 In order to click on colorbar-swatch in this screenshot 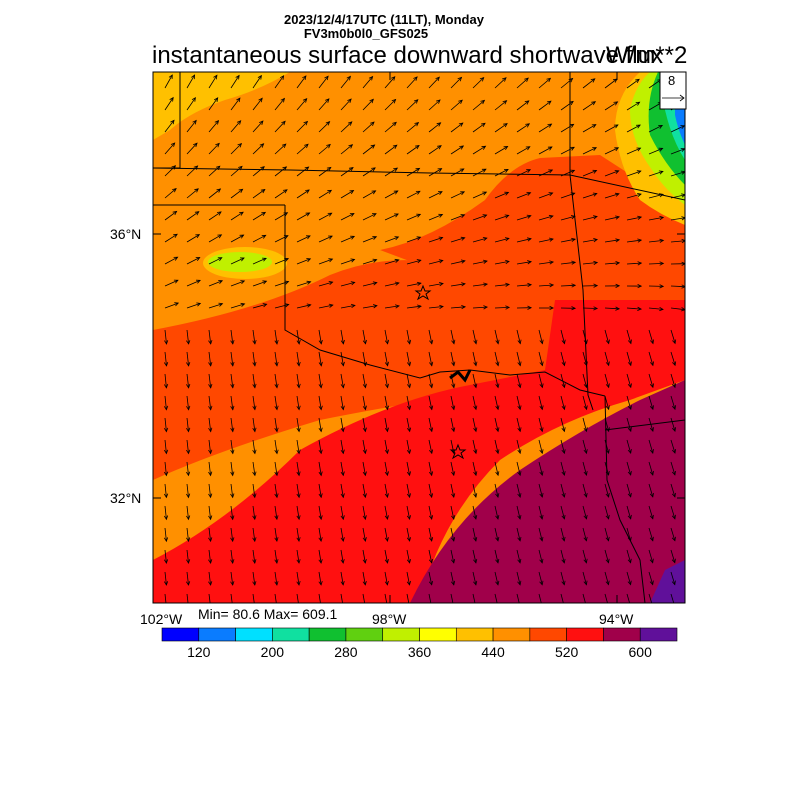, I will do `click(548, 634)`.